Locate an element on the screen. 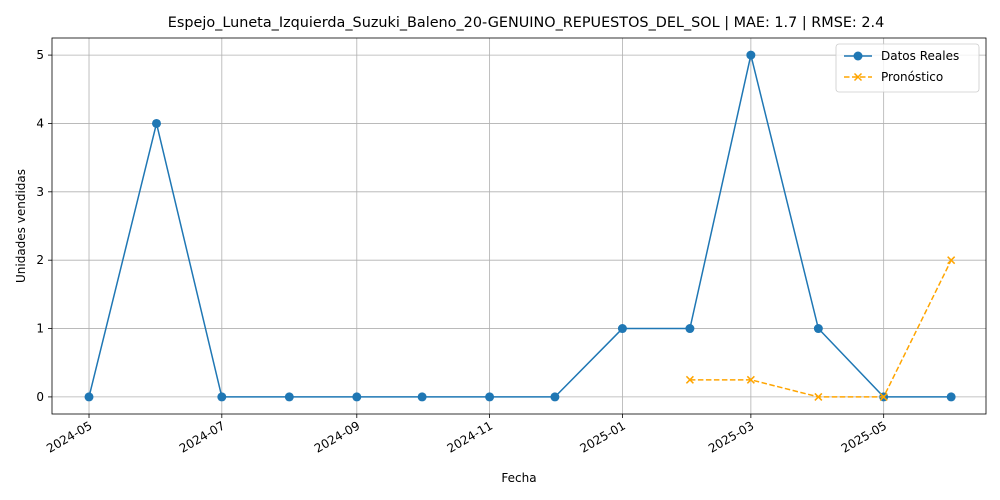  x-tick-label: 2025-03 is located at coordinates (731, 436).